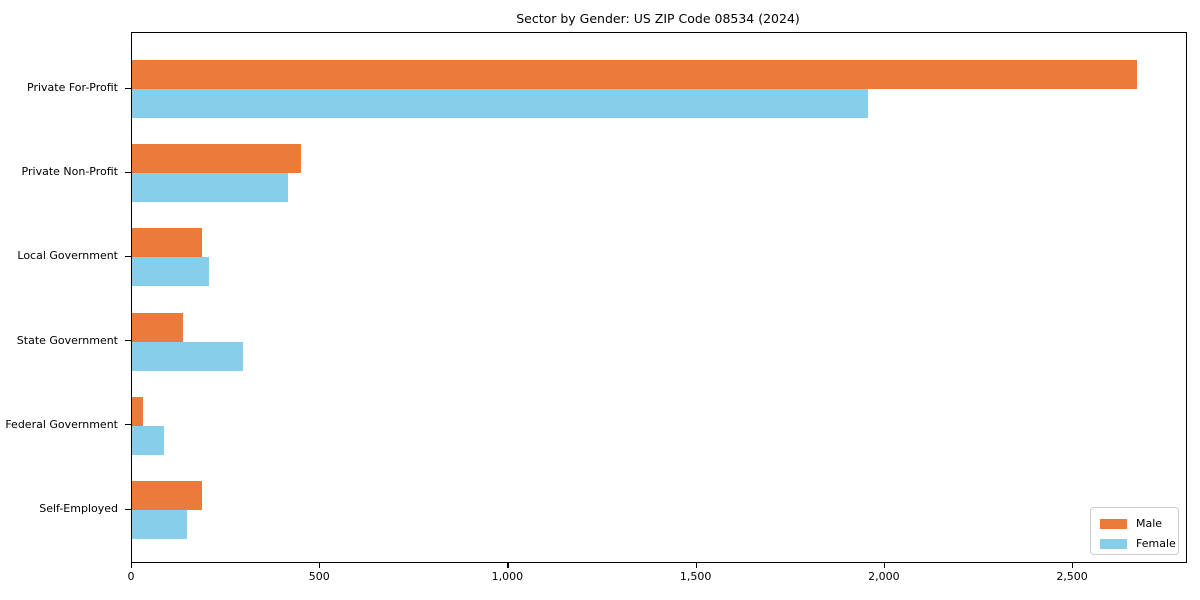 This screenshot has width=1200, height=600. What do you see at coordinates (67, 256) in the screenshot?
I see `ytick-label-2: Local Government` at bounding box center [67, 256].